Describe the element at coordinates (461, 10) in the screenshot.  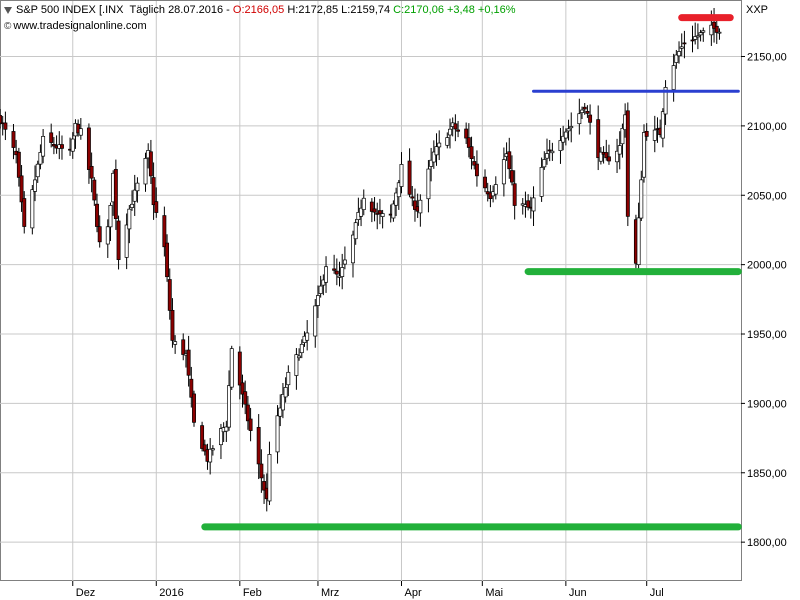
I see `change-value: +3,48` at that location.